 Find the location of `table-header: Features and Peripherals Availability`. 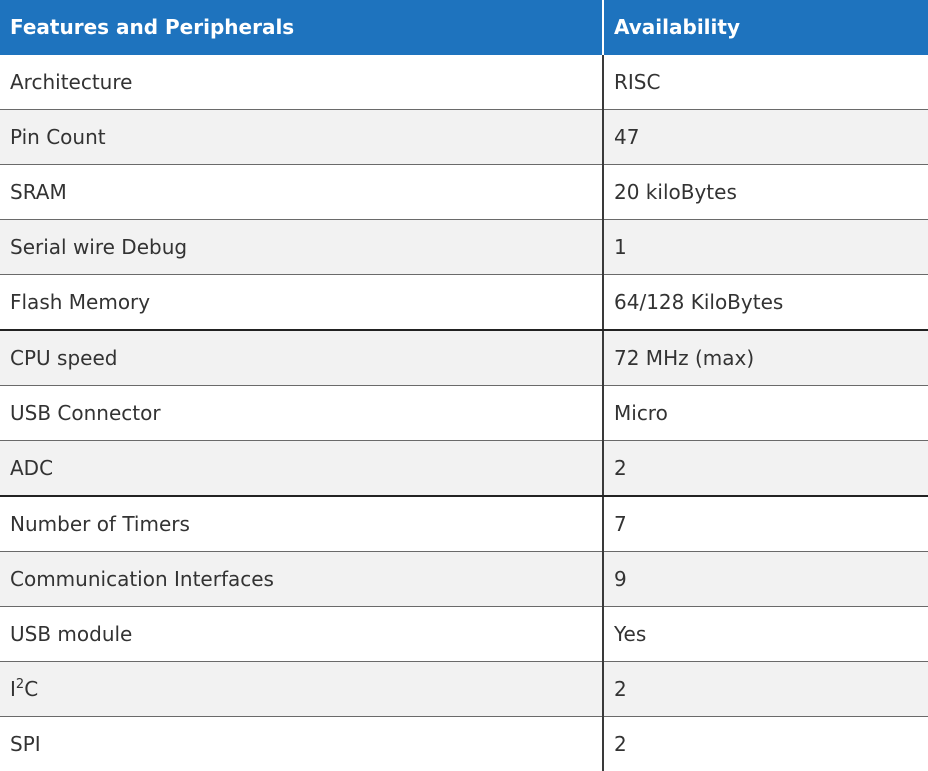

table-header: Features and Peripherals Availability is located at coordinates (464, 27).